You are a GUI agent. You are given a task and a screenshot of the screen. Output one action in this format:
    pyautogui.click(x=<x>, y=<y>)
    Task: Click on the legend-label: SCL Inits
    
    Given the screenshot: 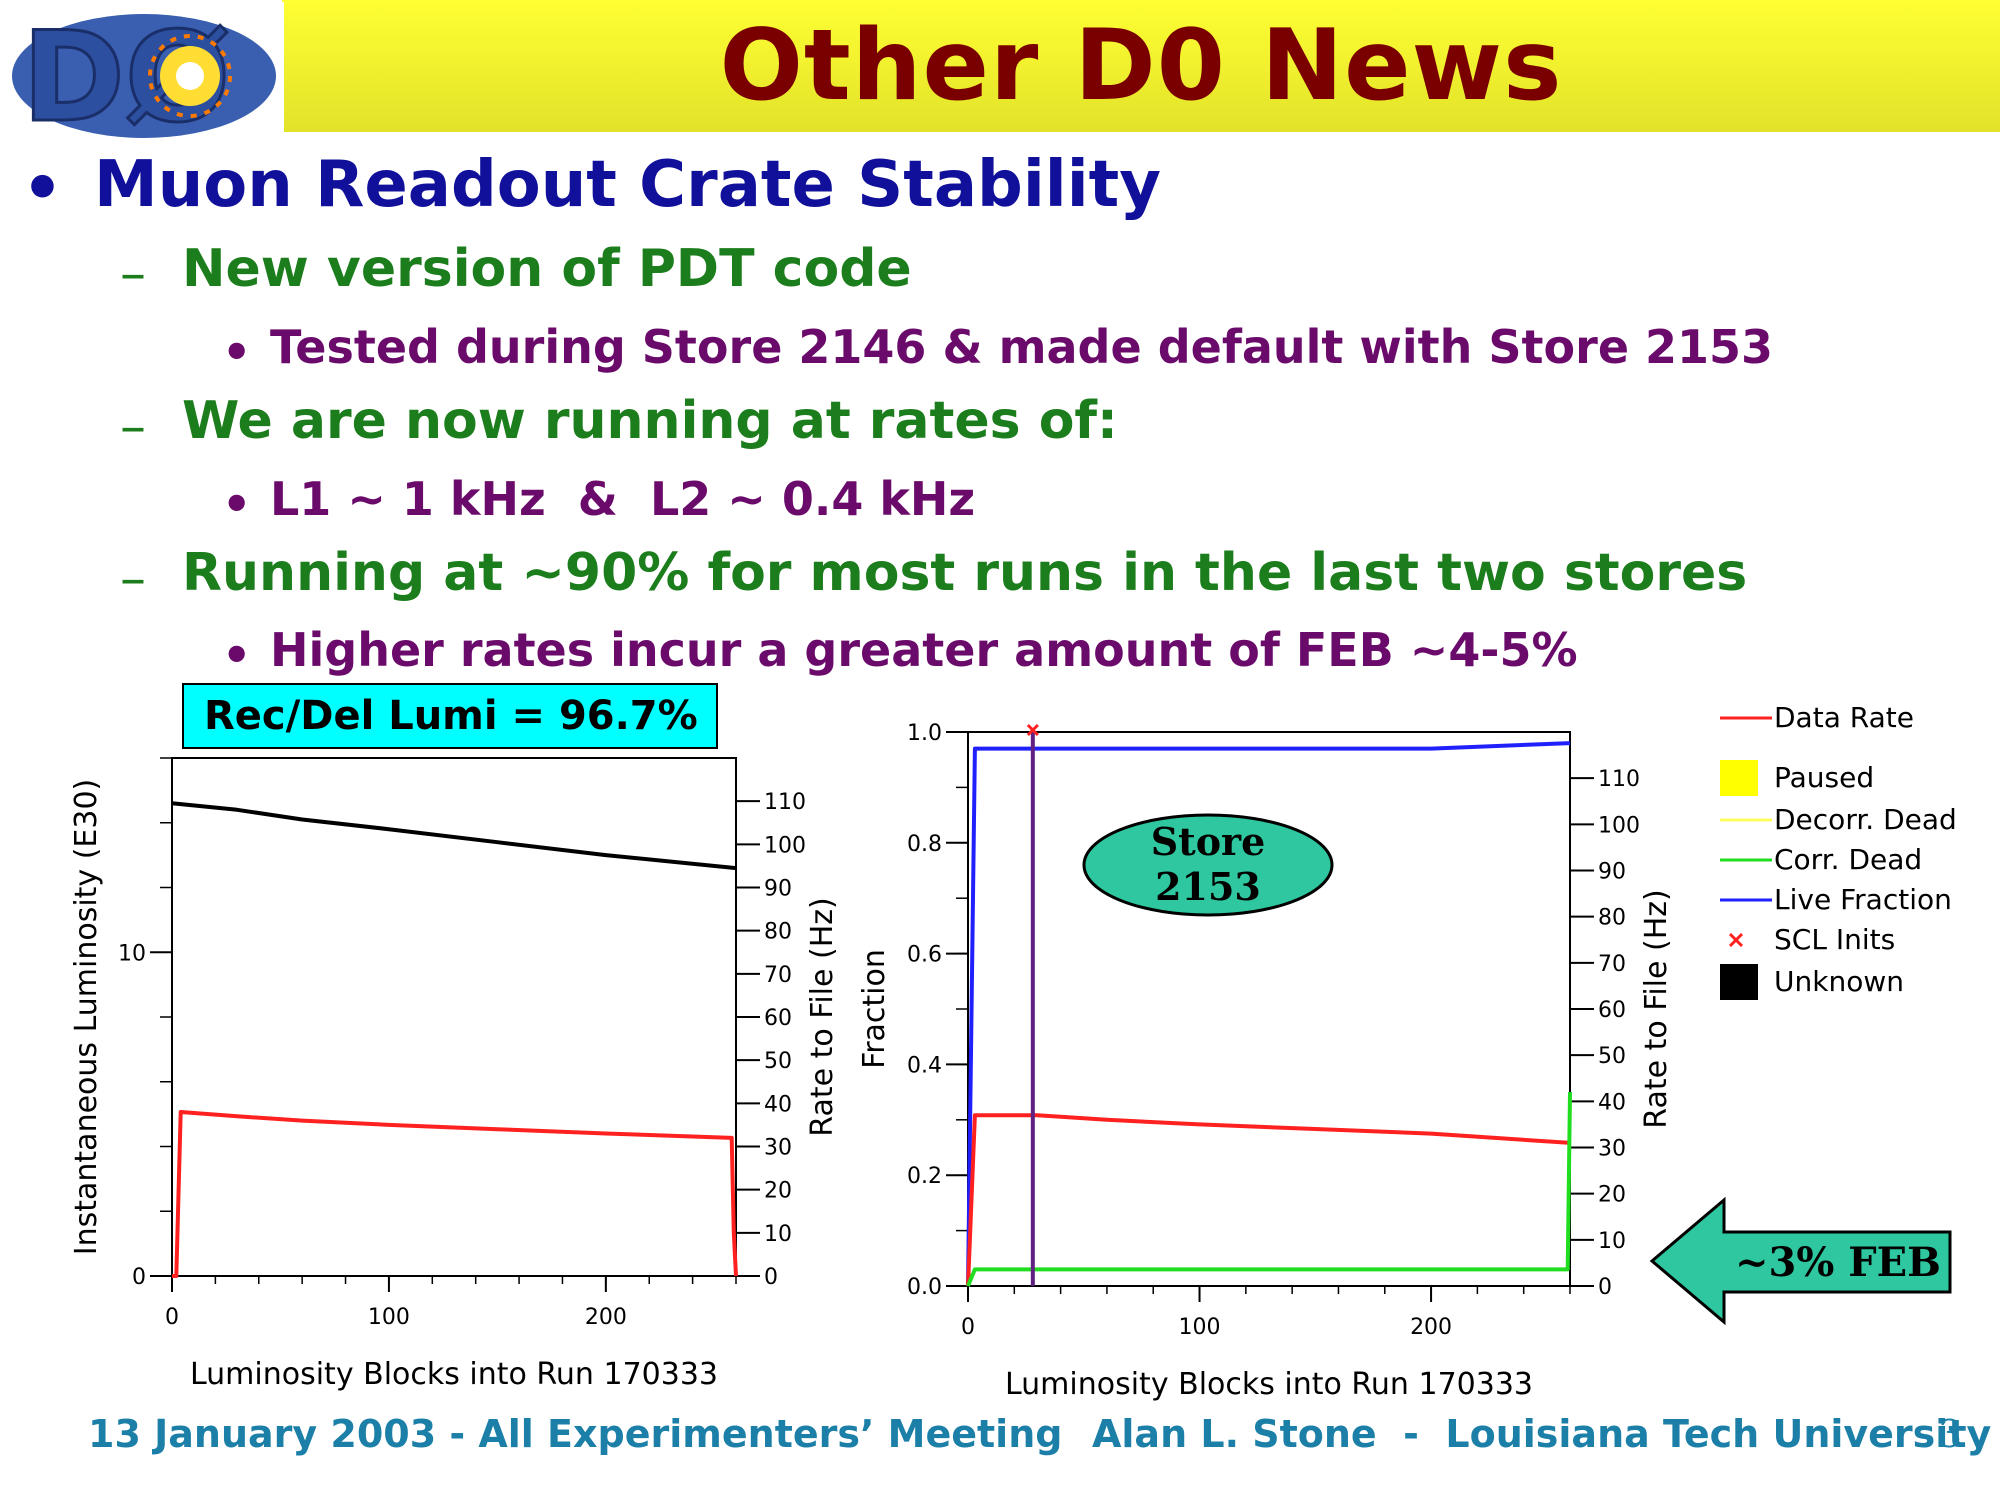 What is the action you would take?
    pyautogui.click(x=1834, y=939)
    